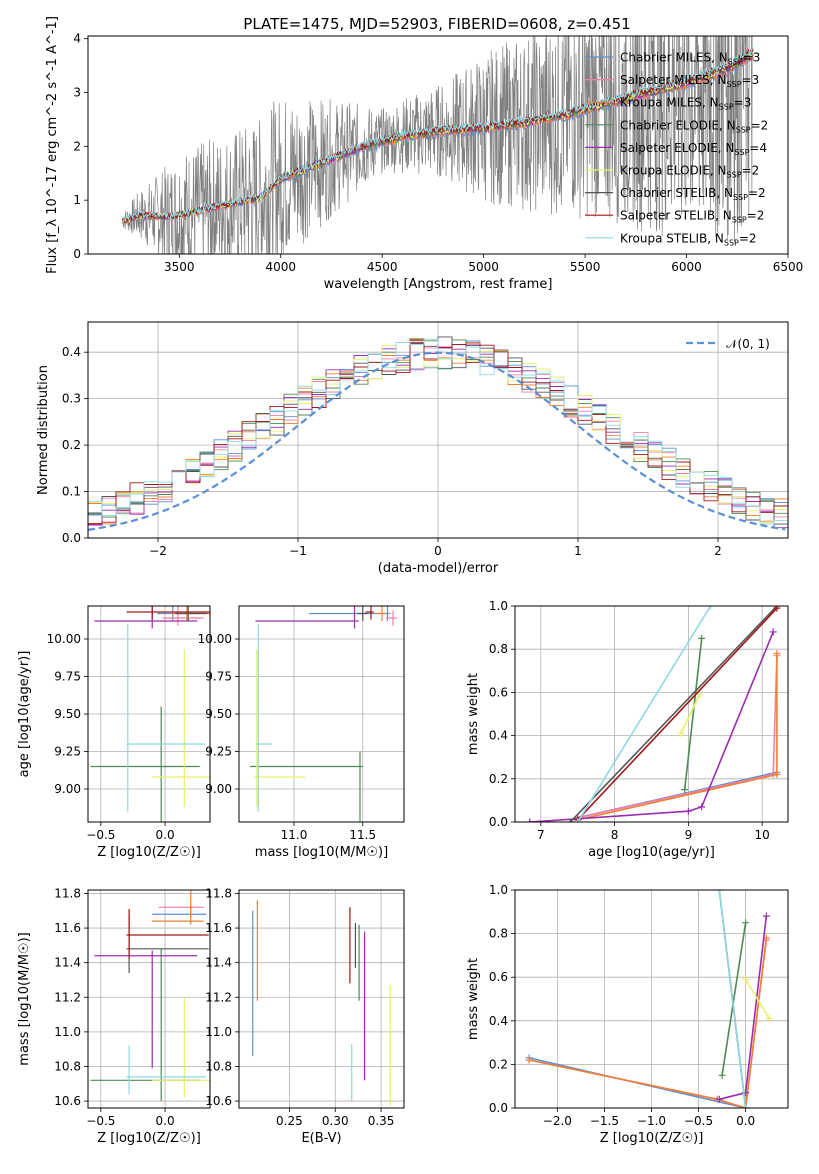  I want to click on x-tick-label: 8, so click(615, 835).